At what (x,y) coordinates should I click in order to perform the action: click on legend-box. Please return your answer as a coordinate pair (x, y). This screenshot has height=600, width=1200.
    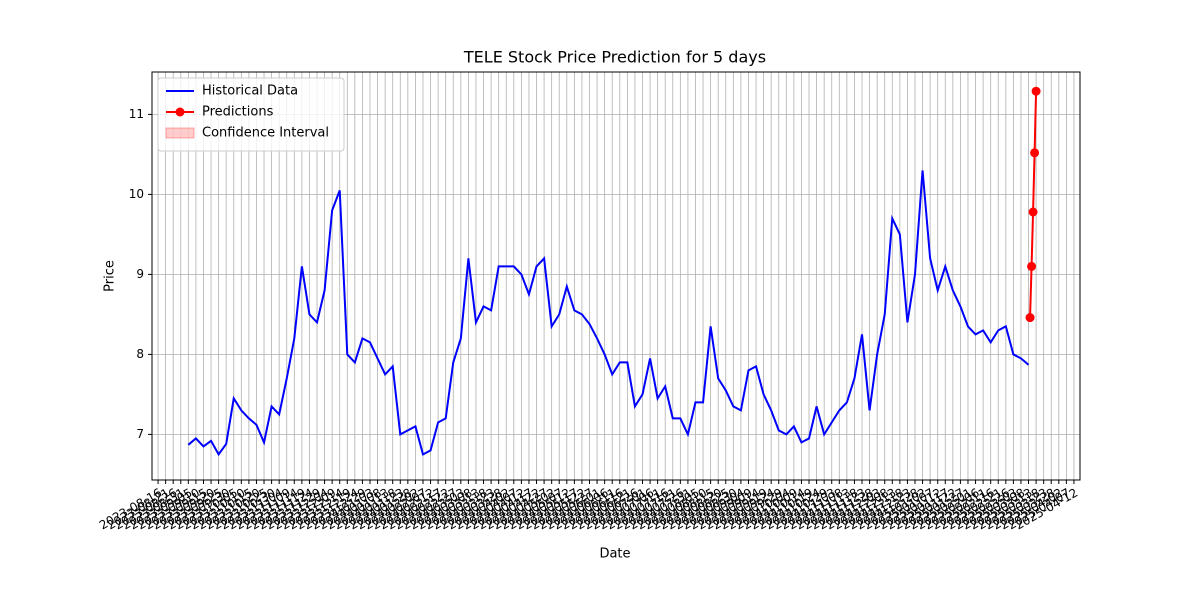
    Looking at the image, I should click on (251, 114).